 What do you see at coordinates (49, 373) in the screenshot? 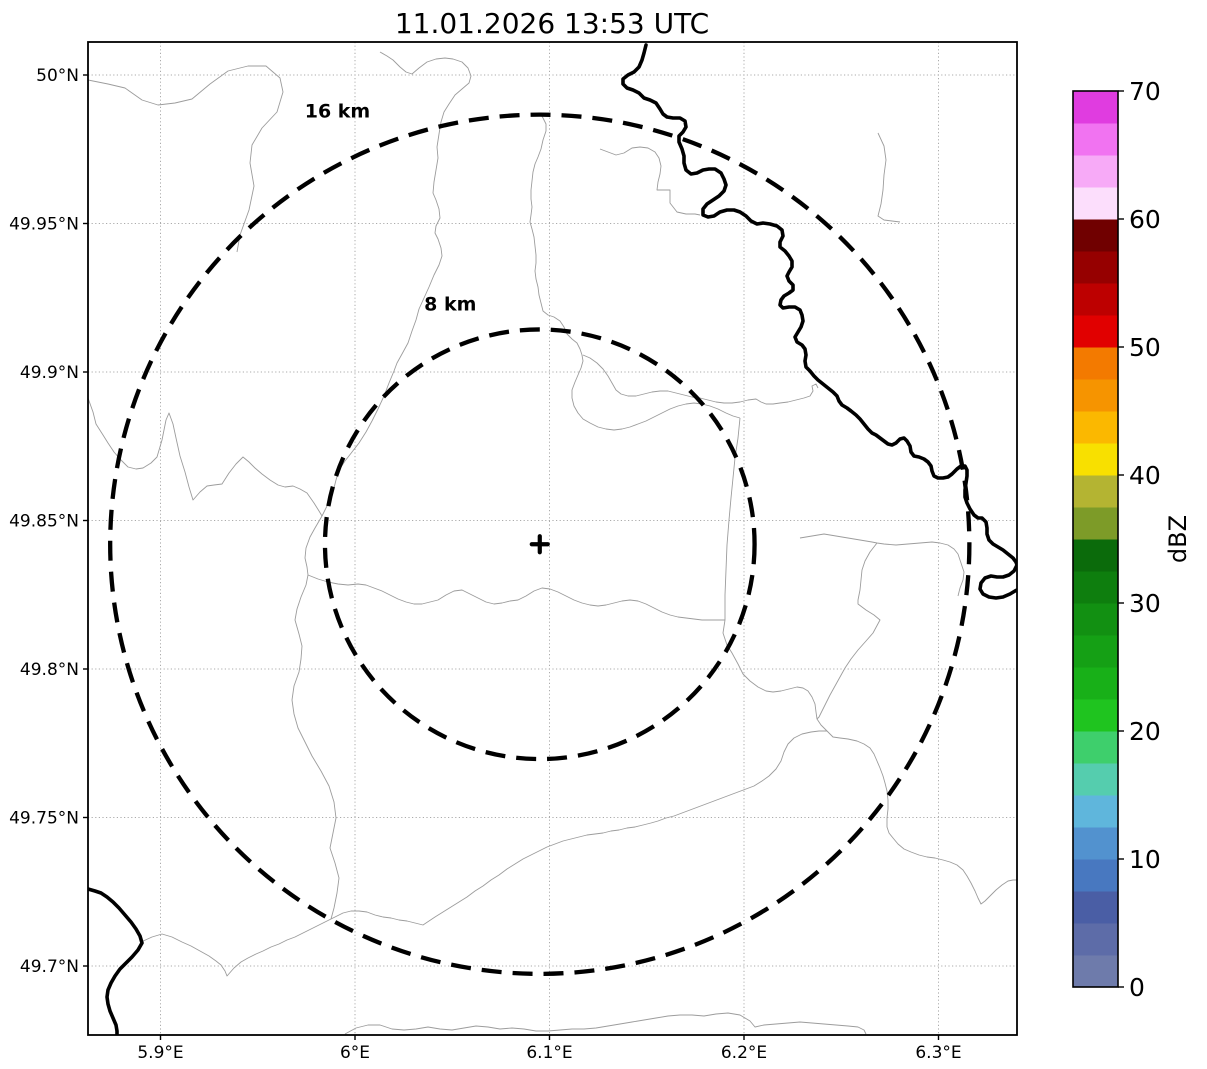
I see `y-tick-label: 49.9°N` at bounding box center [49, 373].